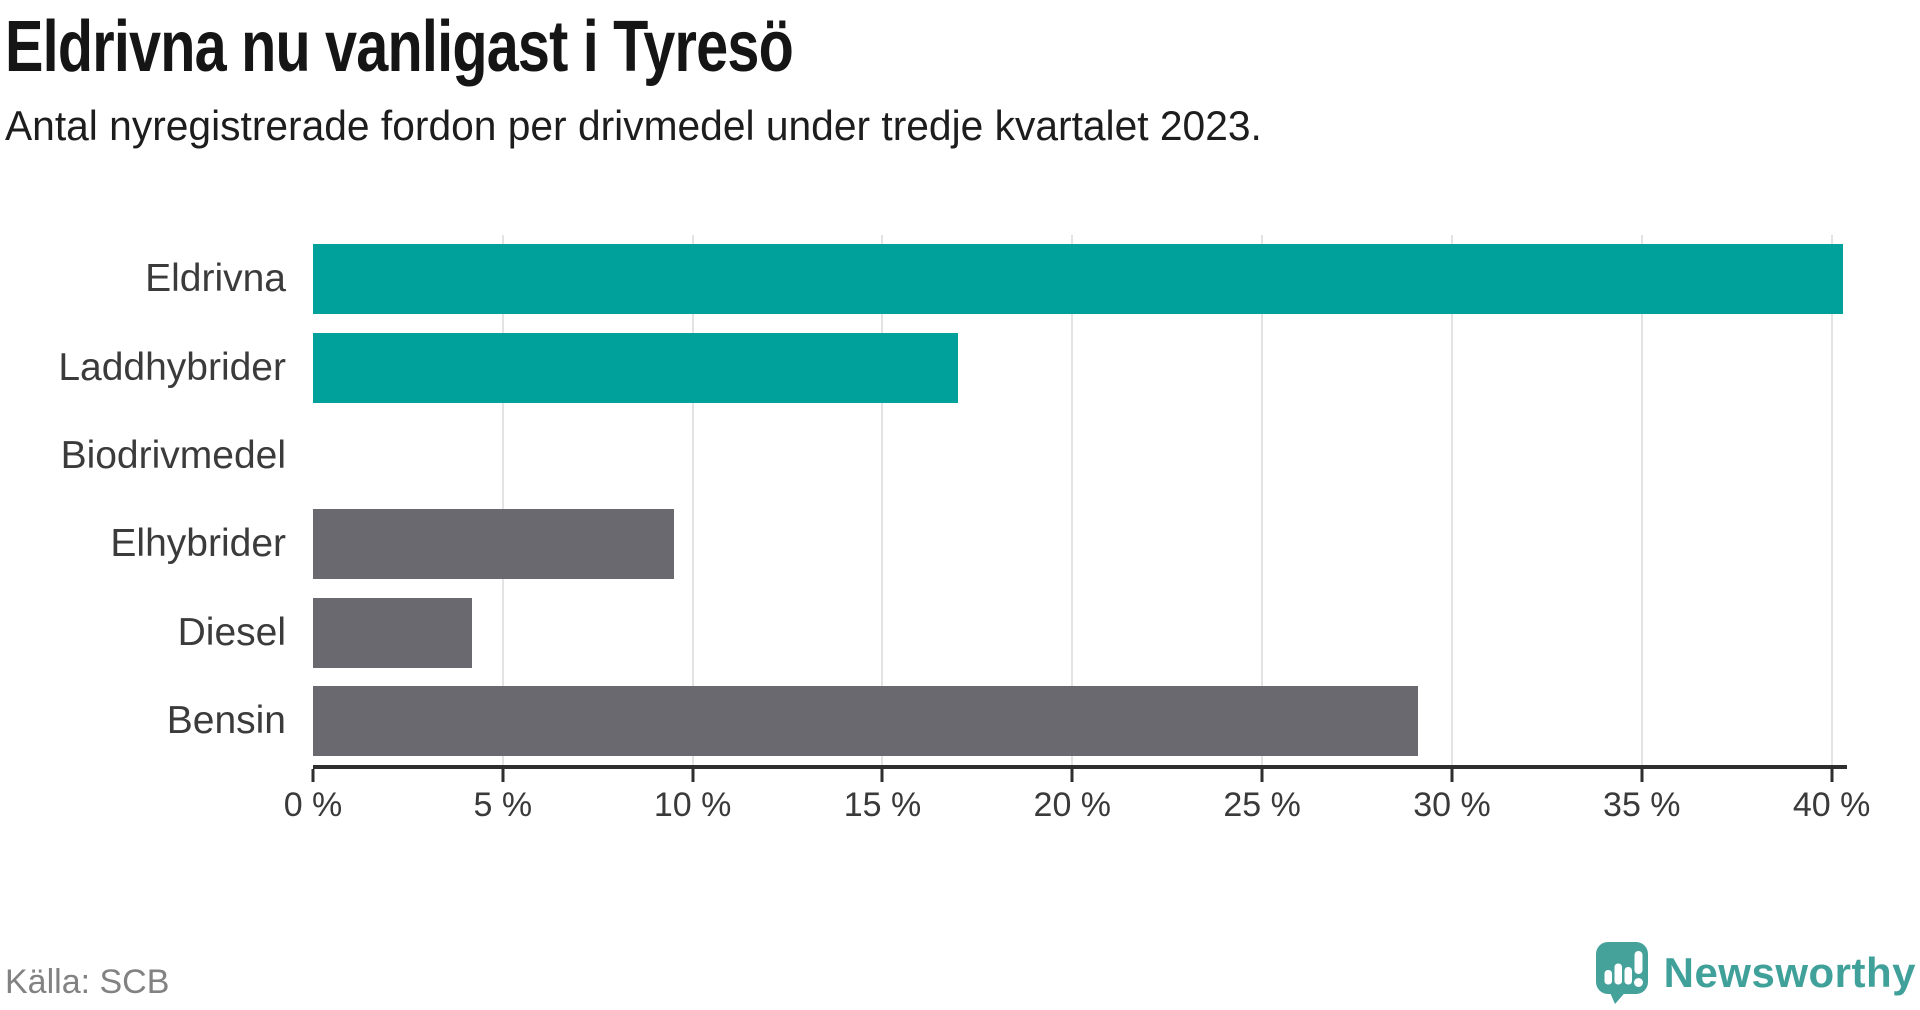 The width and height of the screenshot is (1920, 1010). Describe the element at coordinates (692, 805) in the screenshot. I see `x-tick-label-10: 10 %` at that location.